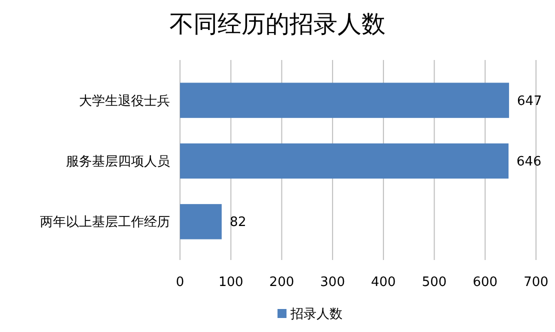  I want to click on x-tick-label: 700, so click(536, 282).